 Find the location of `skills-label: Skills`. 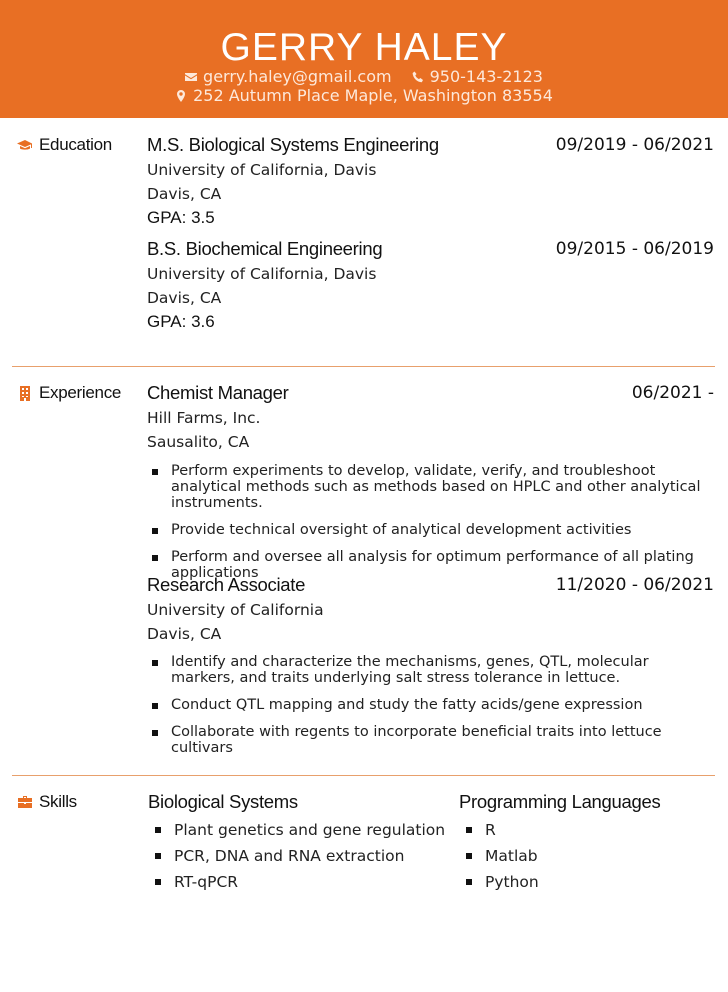

skills-label: Skills is located at coordinates (58, 801).